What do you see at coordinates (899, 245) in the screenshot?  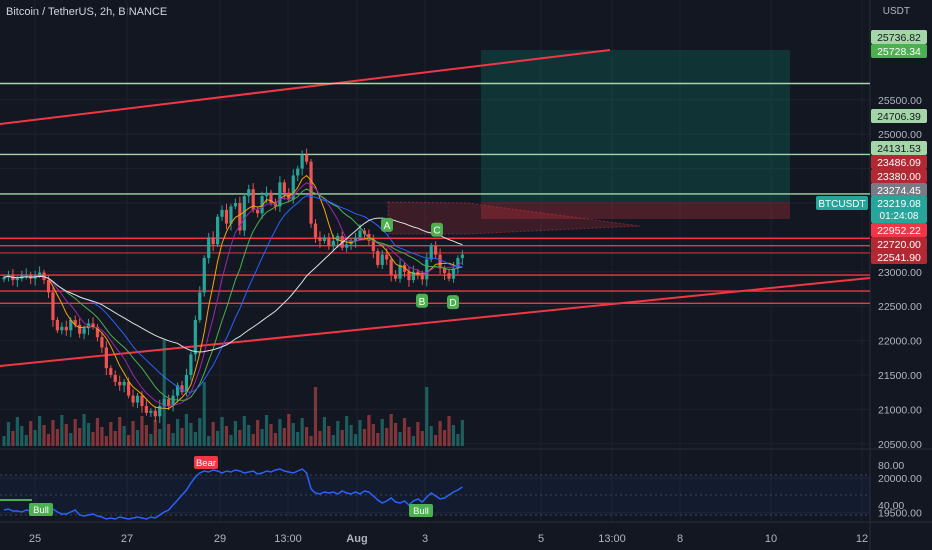 I see `level-price-label: 22720.00` at bounding box center [899, 245].